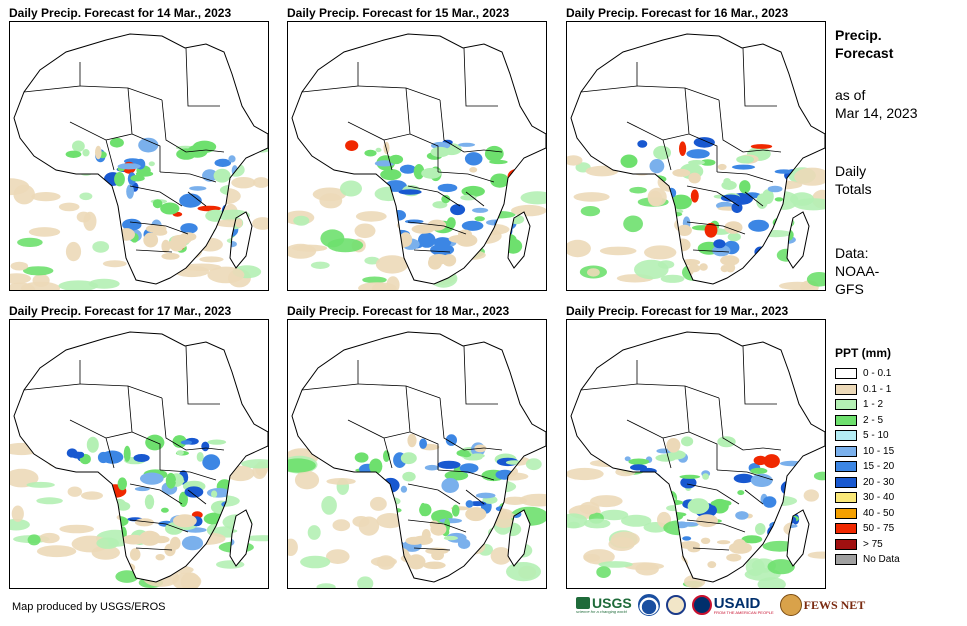  Describe the element at coordinates (612, 603) in the screenshot. I see `usgs-wordmark: USGS` at that location.